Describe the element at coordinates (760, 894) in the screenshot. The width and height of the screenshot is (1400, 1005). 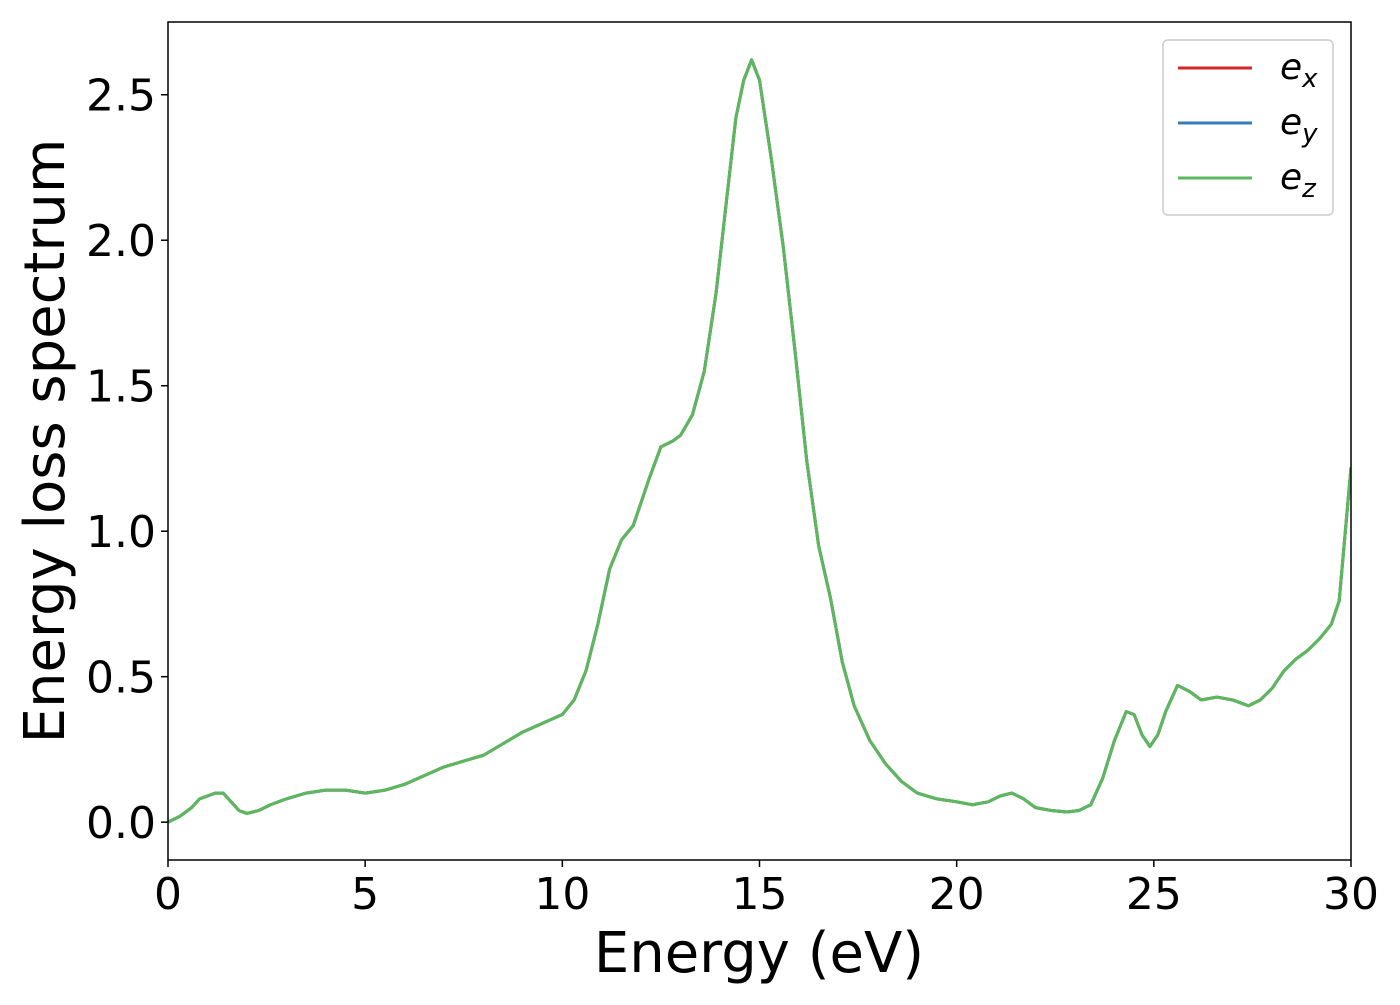
I see `x-tick-label: 15` at that location.